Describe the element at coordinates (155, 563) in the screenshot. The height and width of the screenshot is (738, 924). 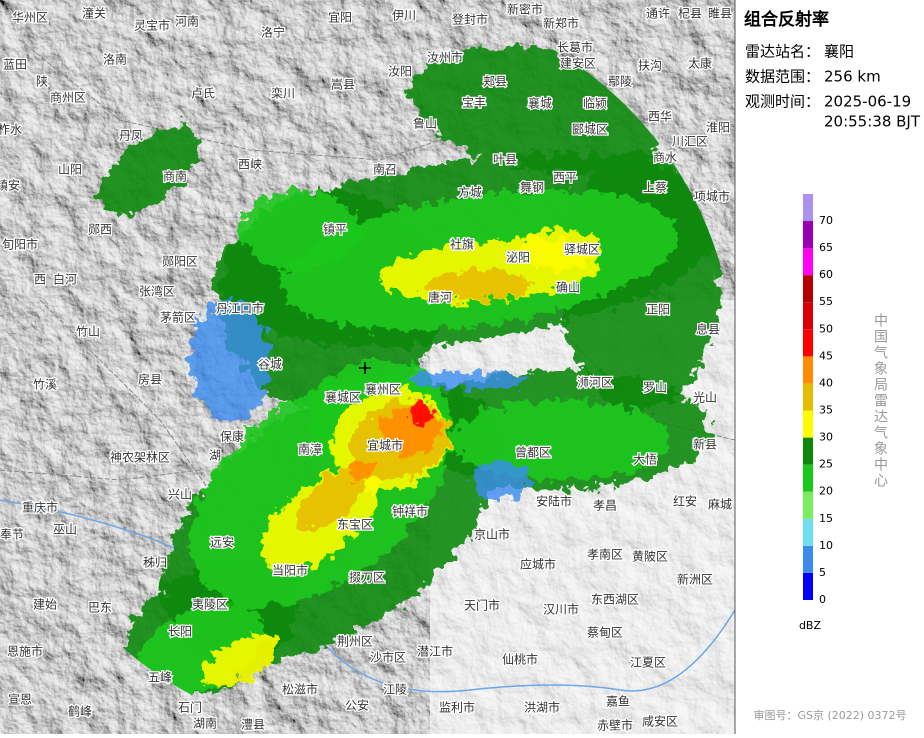
I see `place-label: 秭归` at that location.